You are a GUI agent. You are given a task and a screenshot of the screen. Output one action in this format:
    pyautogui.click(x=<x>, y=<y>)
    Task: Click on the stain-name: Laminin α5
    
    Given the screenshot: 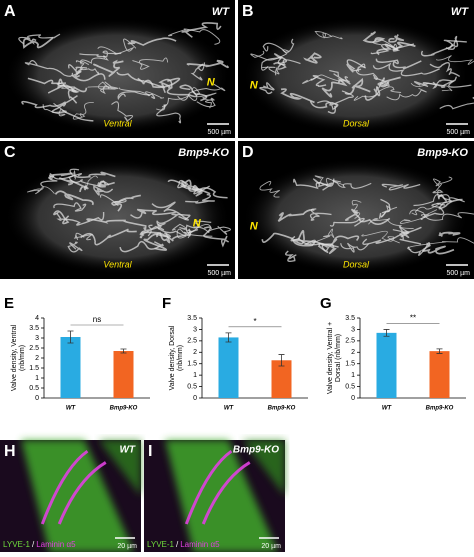 What is the action you would take?
    pyautogui.click(x=56, y=544)
    